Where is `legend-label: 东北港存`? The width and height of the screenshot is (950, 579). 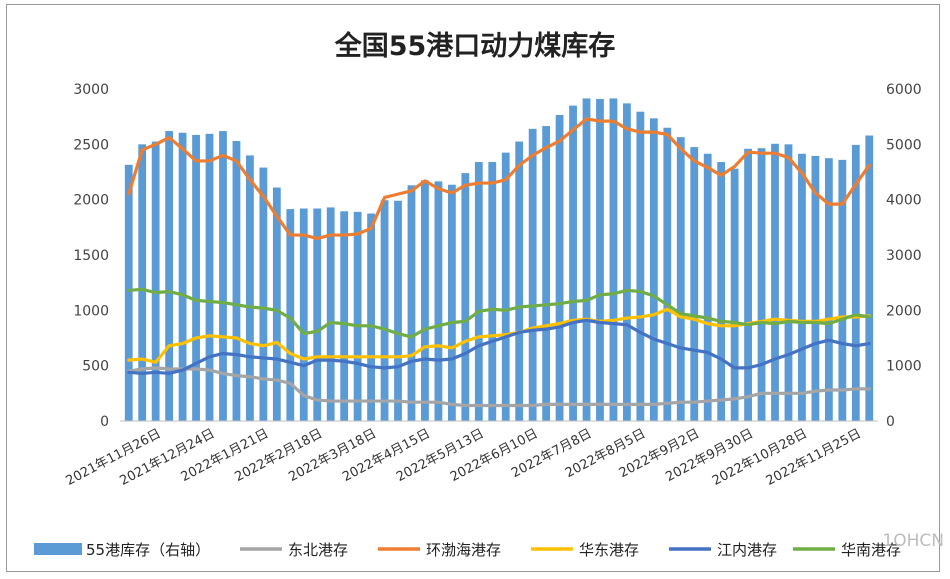
legend-label: 东北港存 is located at coordinates (318, 550).